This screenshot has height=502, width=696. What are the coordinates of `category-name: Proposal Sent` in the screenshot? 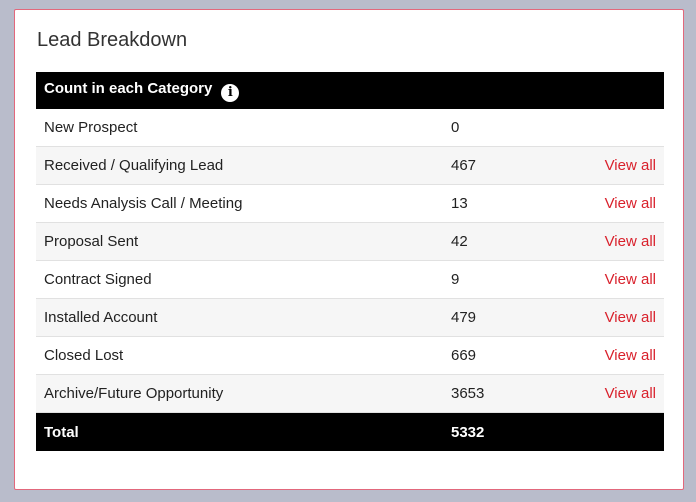 It's located at (91, 241).